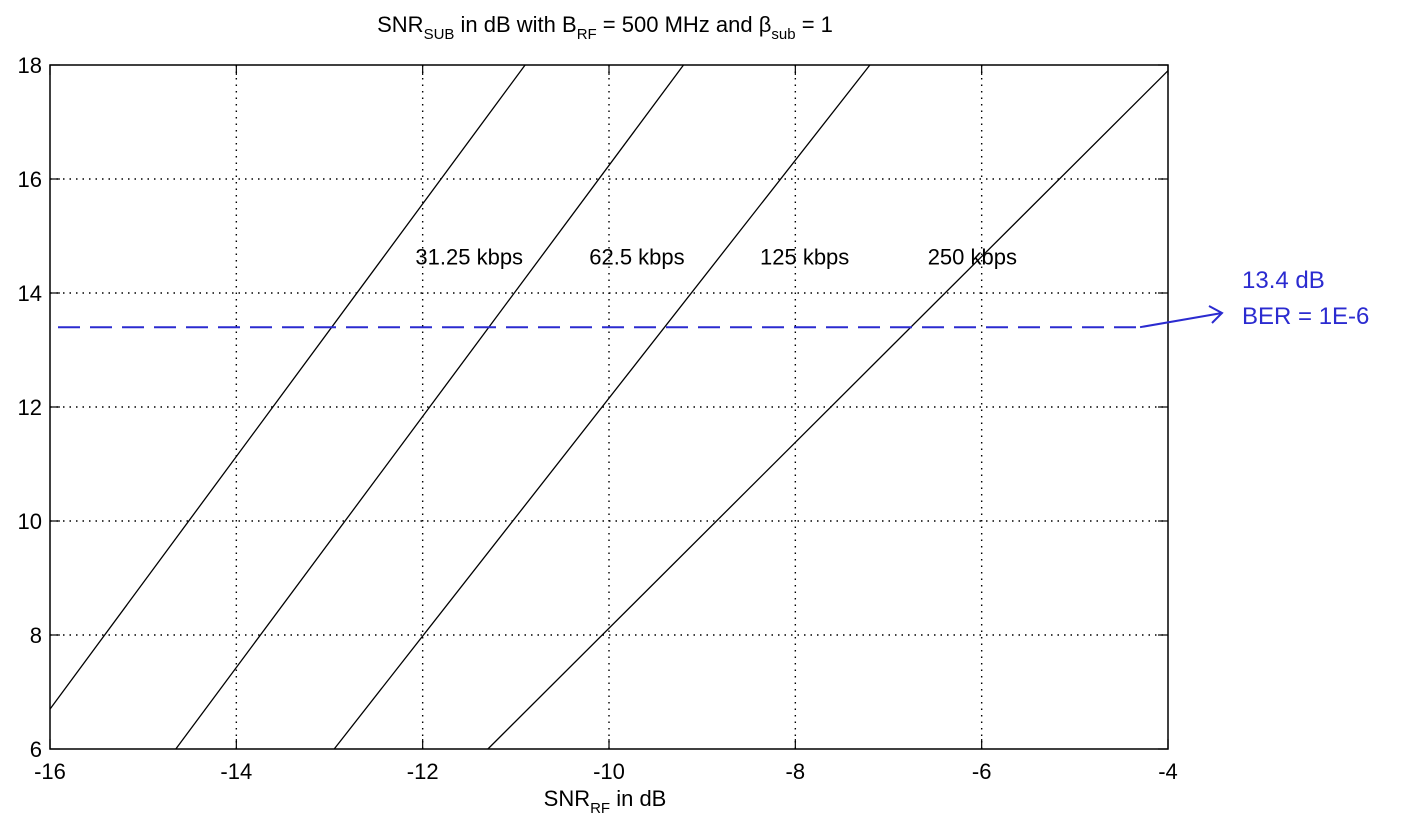 Image resolution: width=1420 pixels, height=828 pixels. I want to click on annotation-line-2: BER = 1E-6, so click(1305, 316).